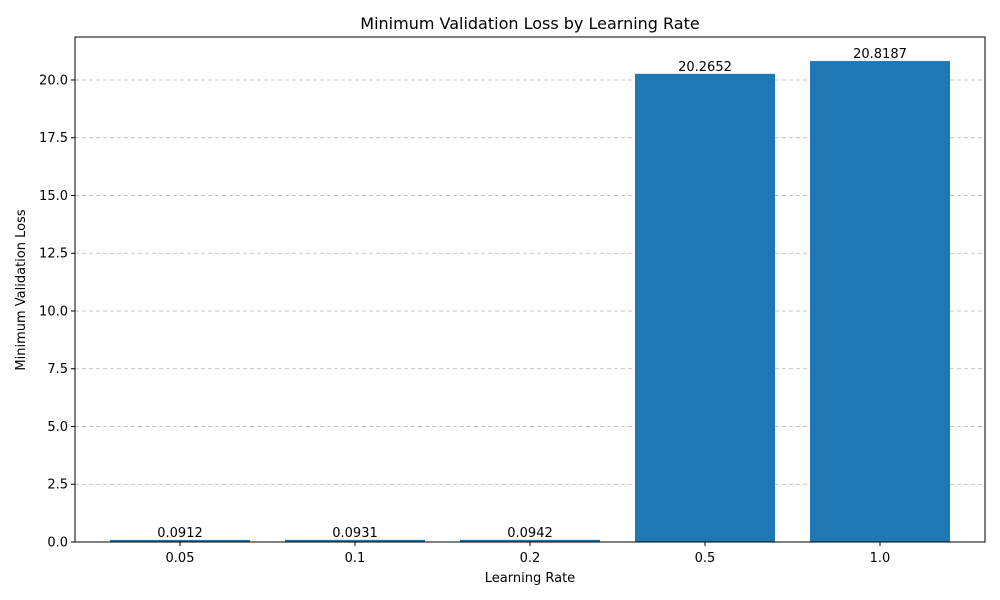 The width and height of the screenshot is (1000, 600). I want to click on y-tick-label: 20.0, so click(53, 80).